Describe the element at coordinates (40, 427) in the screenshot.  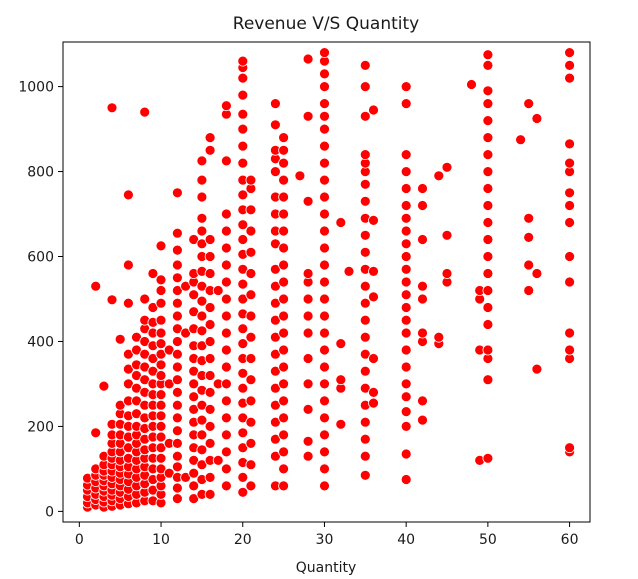
I see `y-tick-label: 200` at that location.